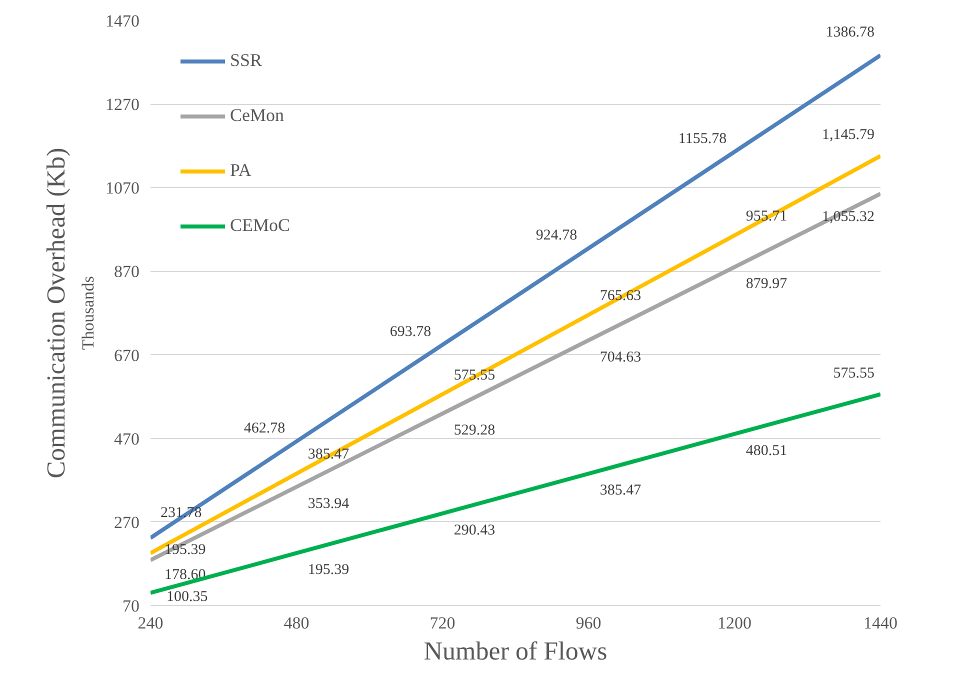  What do you see at coordinates (516, 651) in the screenshot?
I see `x-axis-title: Number of Flows` at bounding box center [516, 651].